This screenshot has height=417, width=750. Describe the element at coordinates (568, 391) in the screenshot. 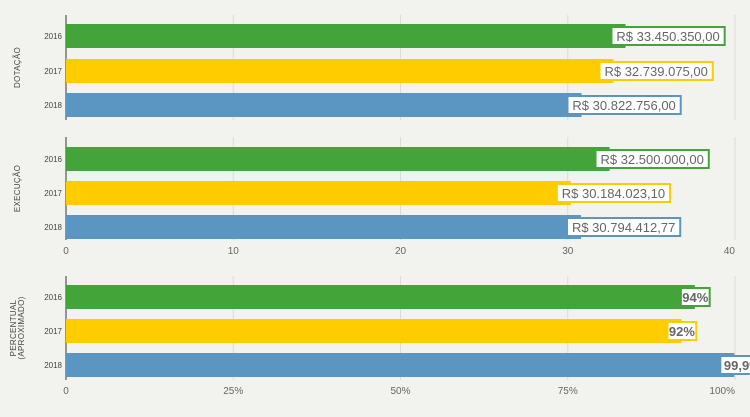

I see `x-tick-label: 75%` at that location.